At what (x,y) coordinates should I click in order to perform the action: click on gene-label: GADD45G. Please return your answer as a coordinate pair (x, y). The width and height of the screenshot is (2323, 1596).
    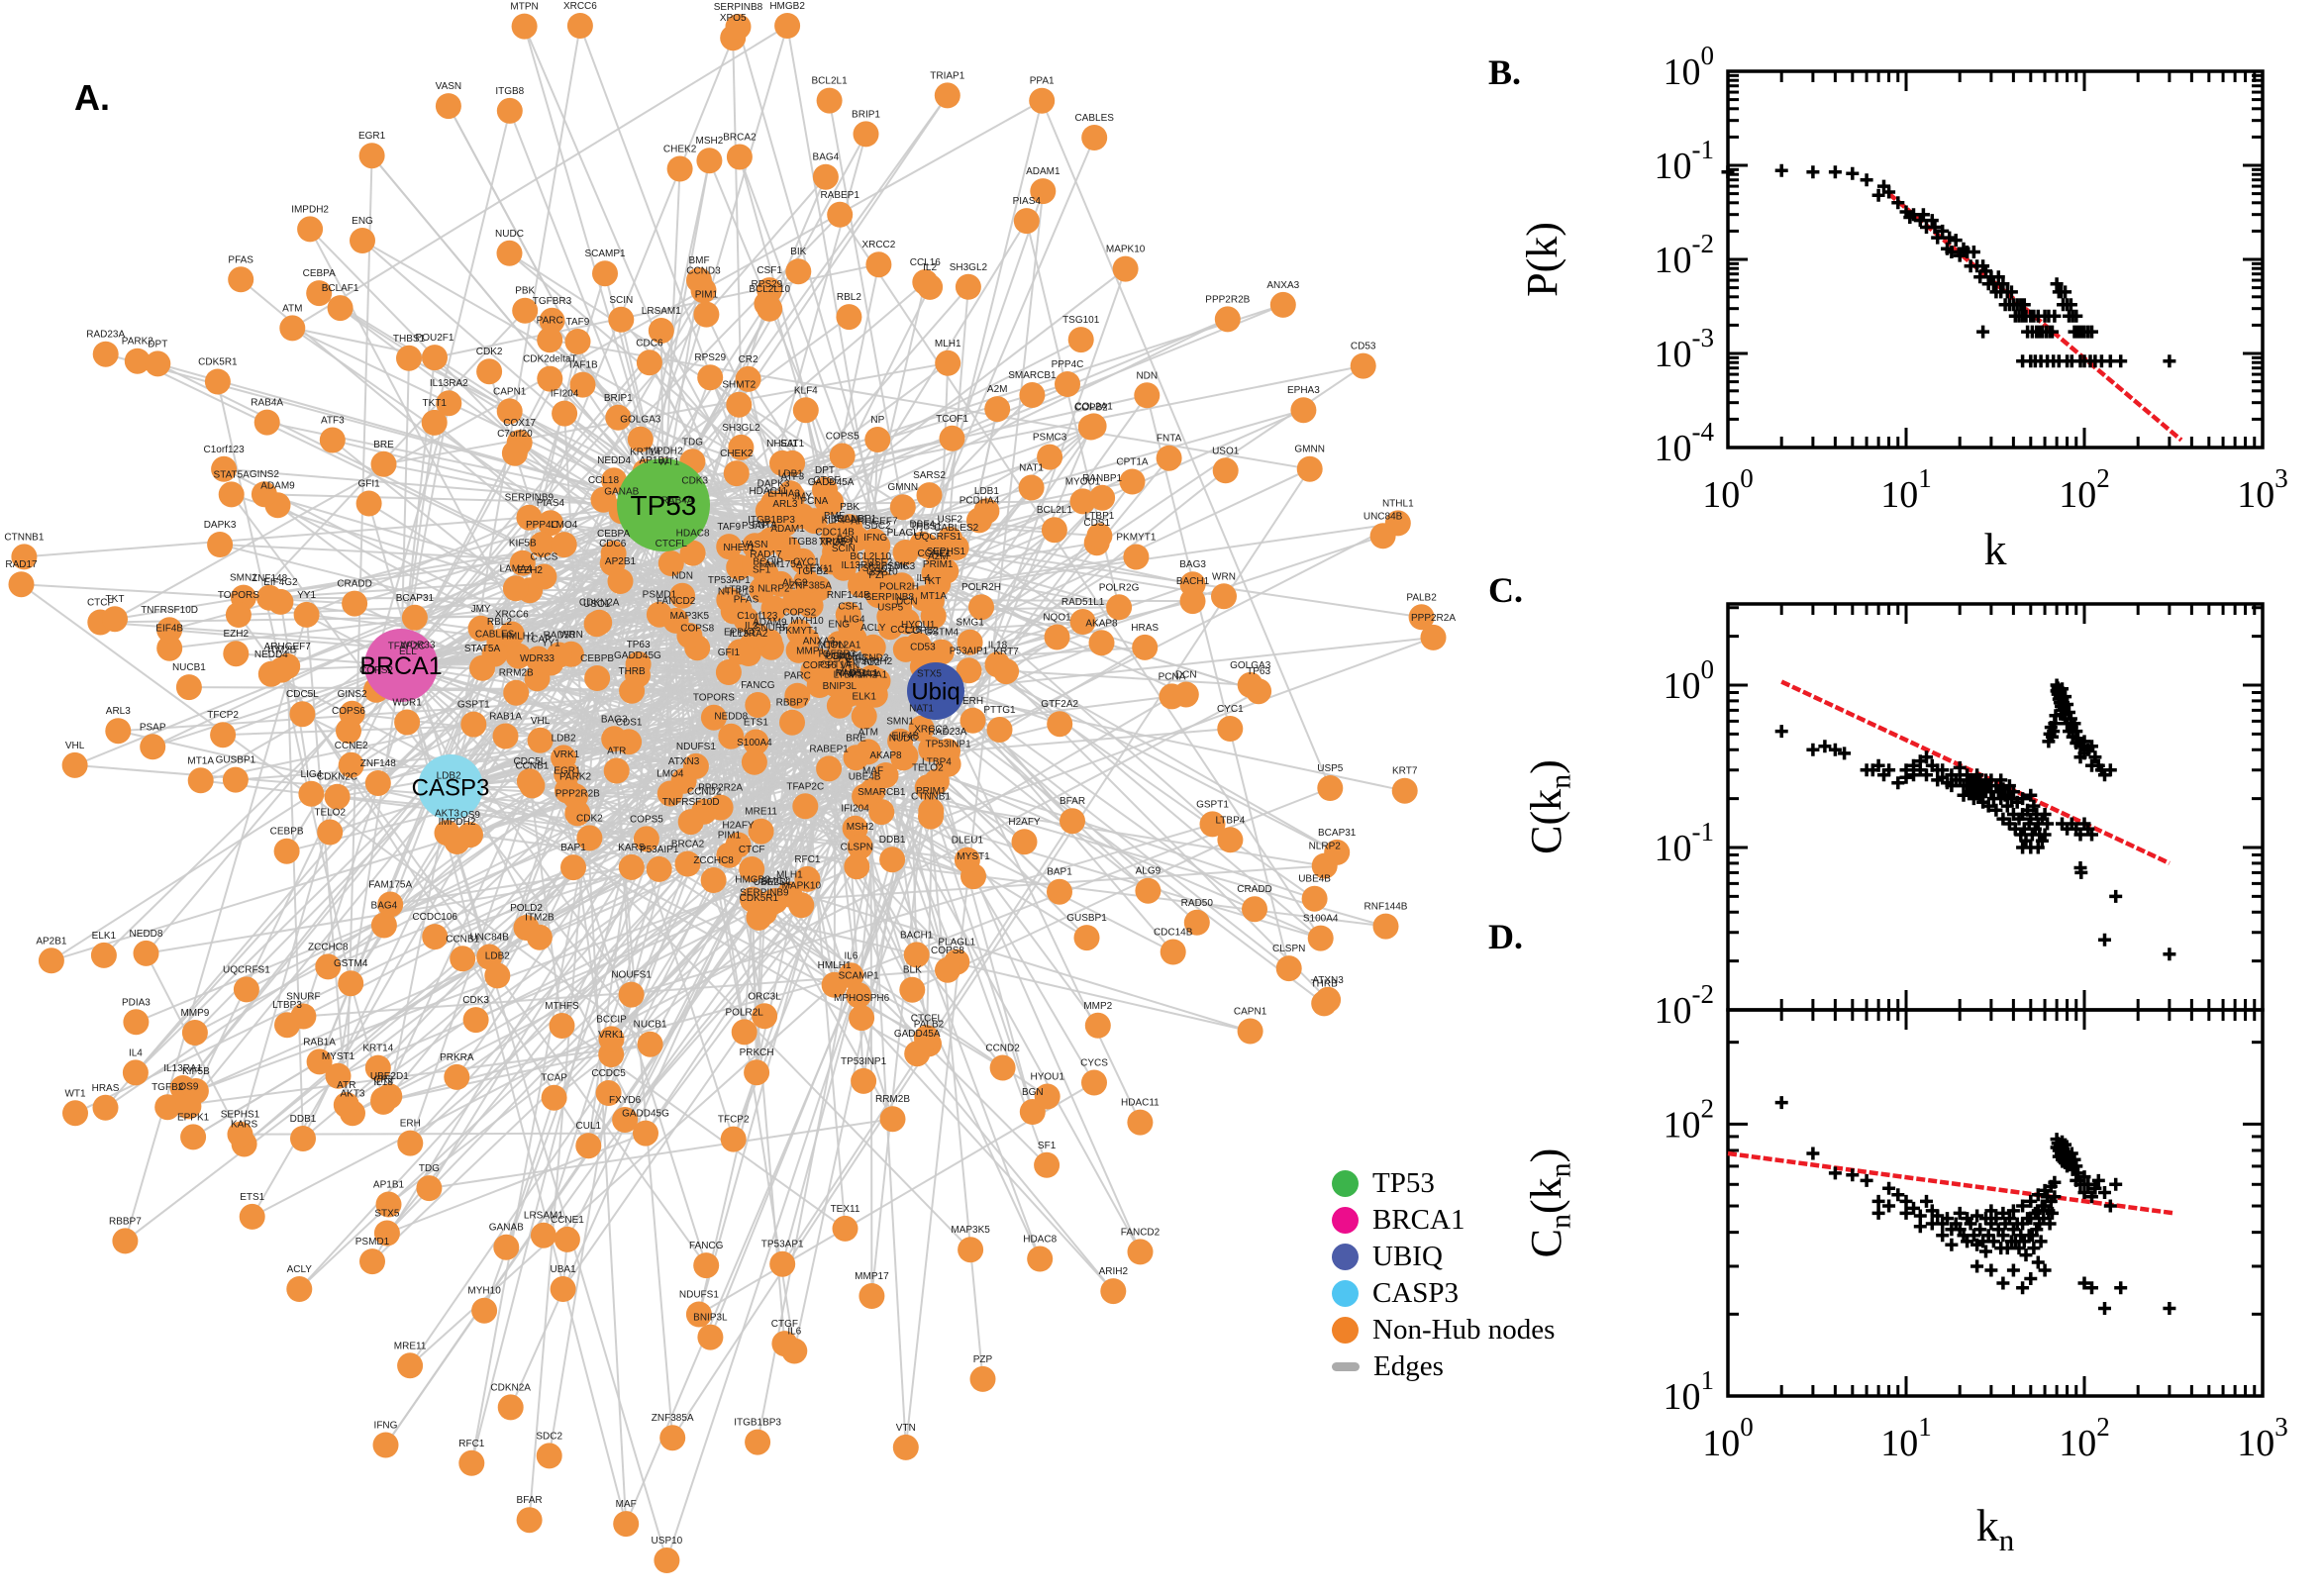
    Looking at the image, I should click on (637, 655).